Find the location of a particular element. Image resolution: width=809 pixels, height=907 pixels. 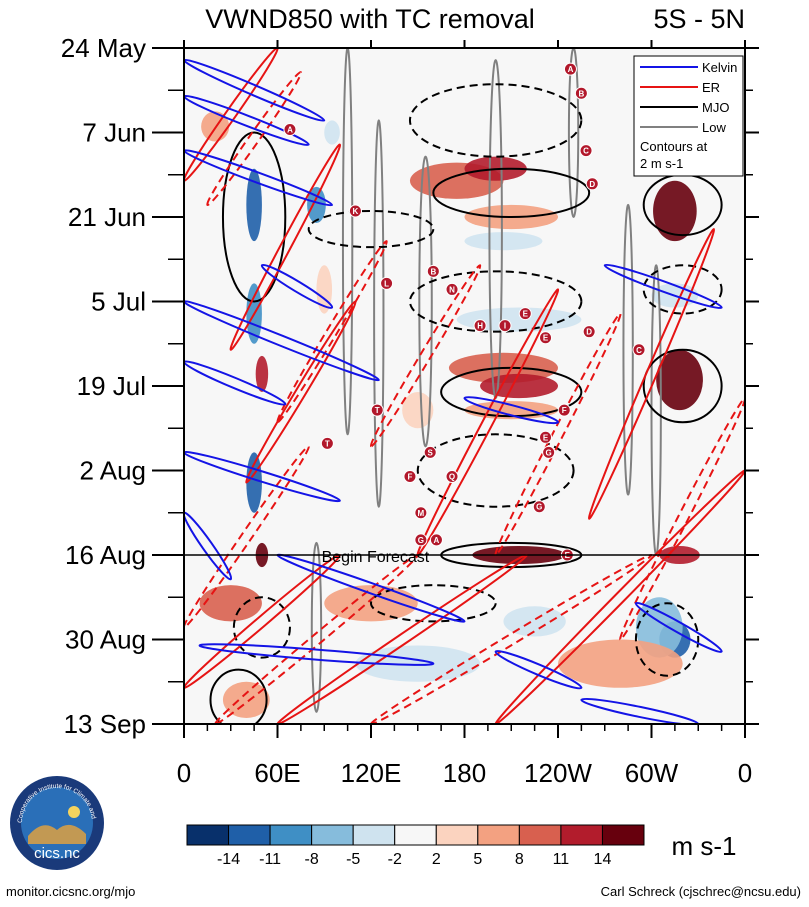

storm-marker: K is located at coordinates (355, 211).